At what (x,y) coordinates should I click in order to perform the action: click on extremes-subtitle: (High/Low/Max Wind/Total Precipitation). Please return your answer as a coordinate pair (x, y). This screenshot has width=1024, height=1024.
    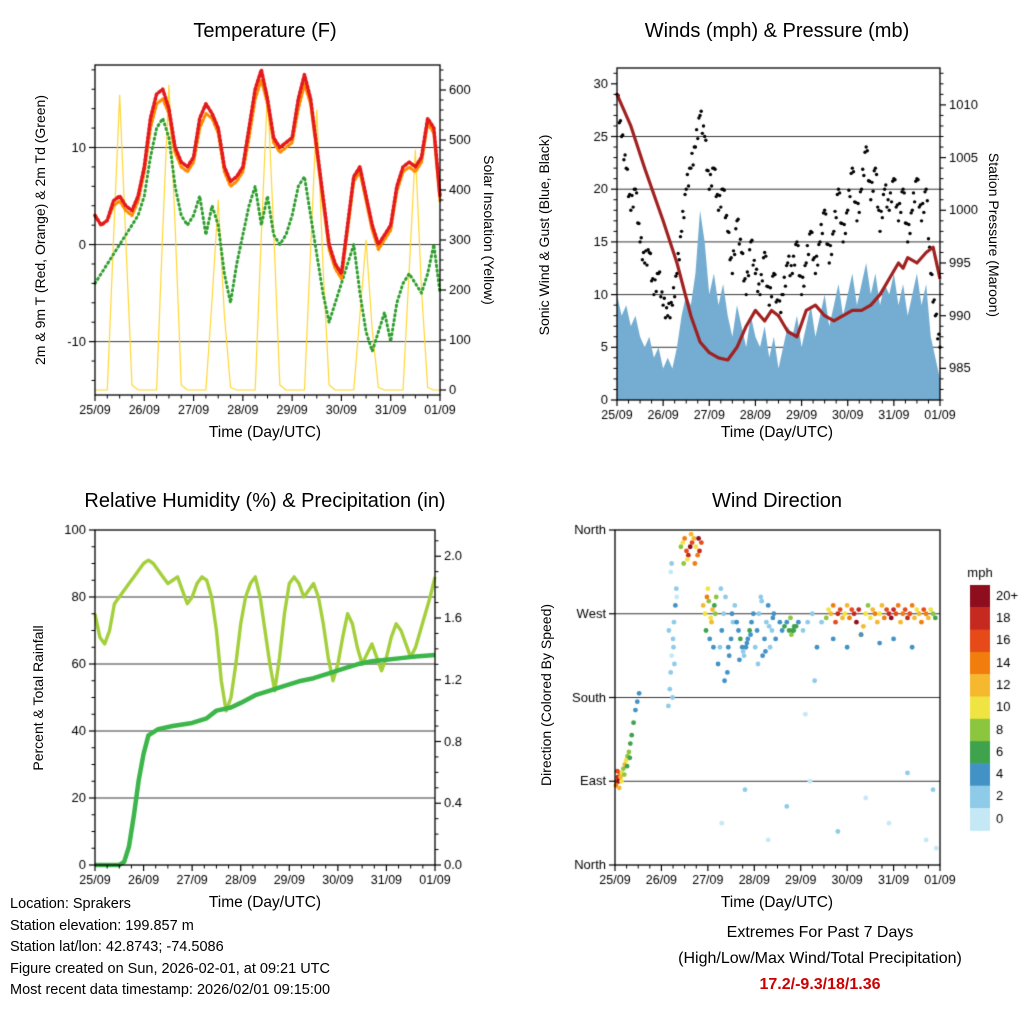
    Looking at the image, I should click on (820, 958).